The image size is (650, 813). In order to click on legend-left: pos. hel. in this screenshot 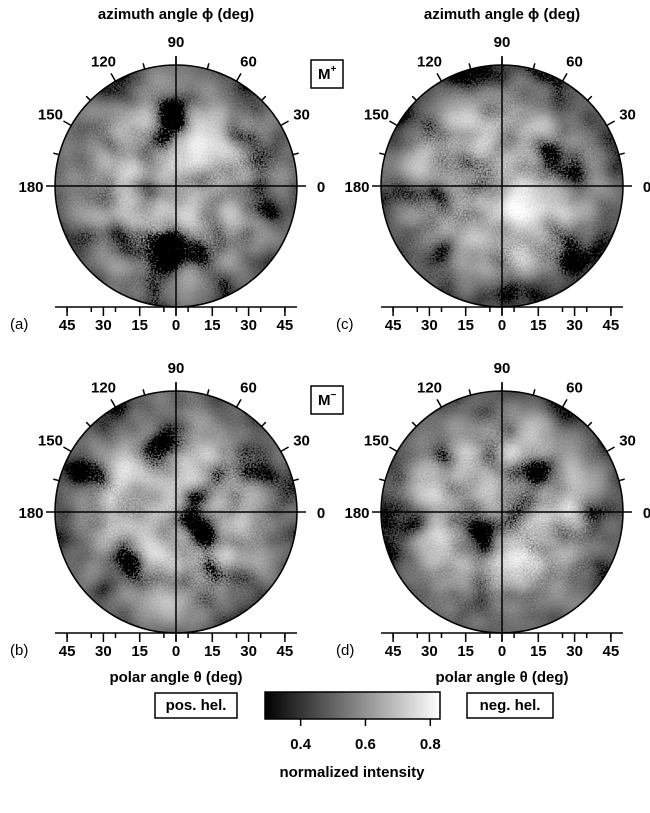, I will do `click(196, 705)`.